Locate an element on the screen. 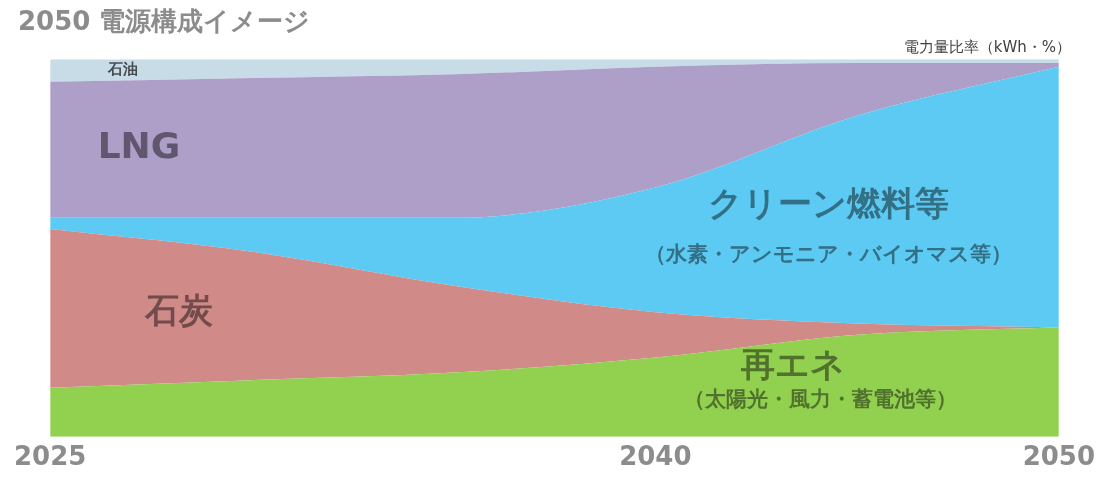 The width and height of the screenshot is (1109, 488). series-label: 再エネ is located at coordinates (792, 364).